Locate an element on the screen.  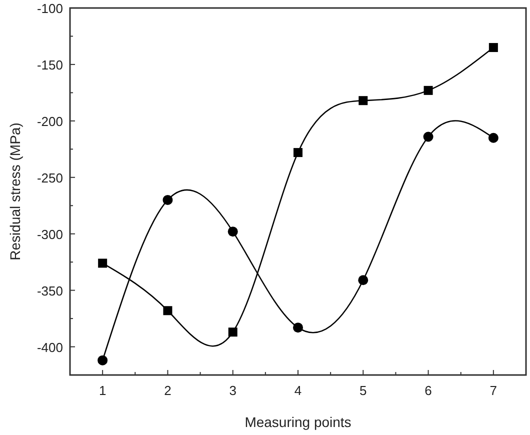
x-tick-label: 1 is located at coordinates (102, 390).